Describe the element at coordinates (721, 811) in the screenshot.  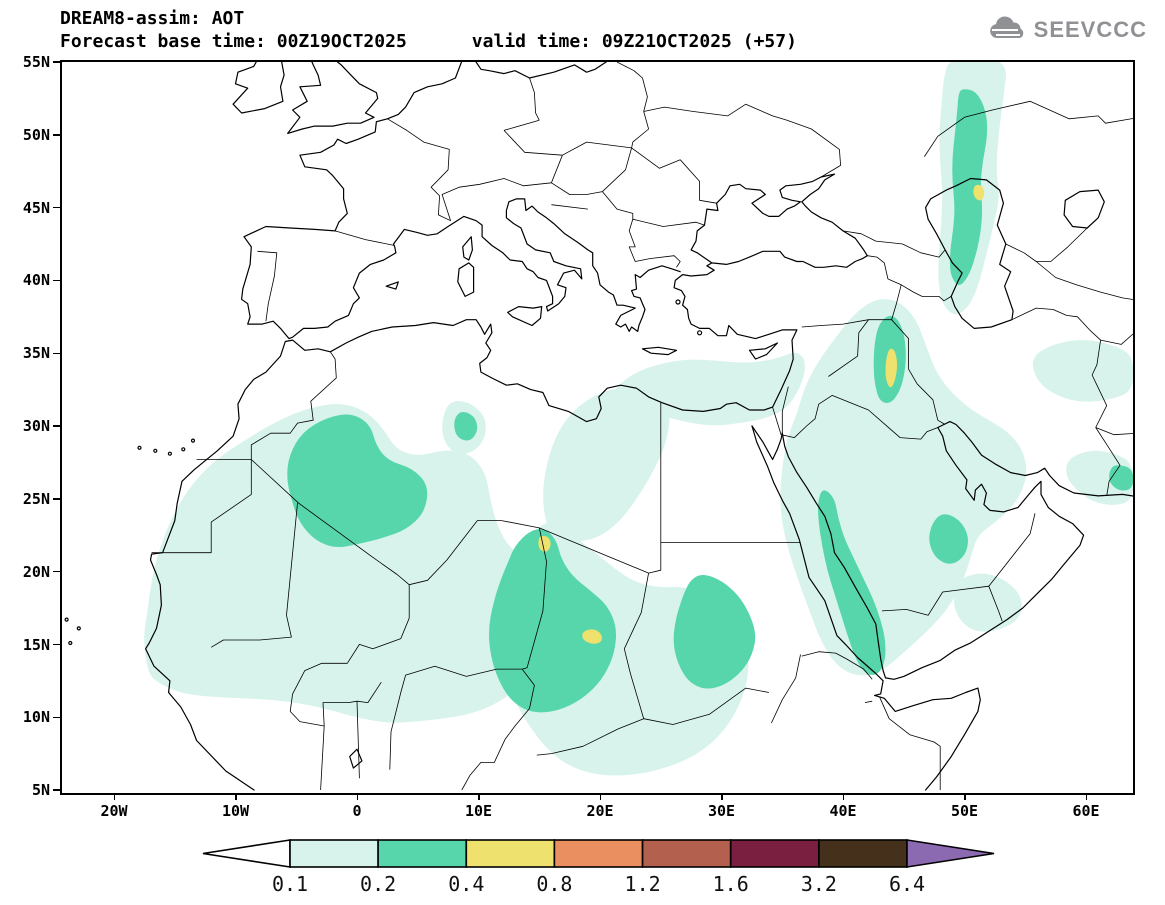
I see `x-tick-label-30E: 30E` at that location.